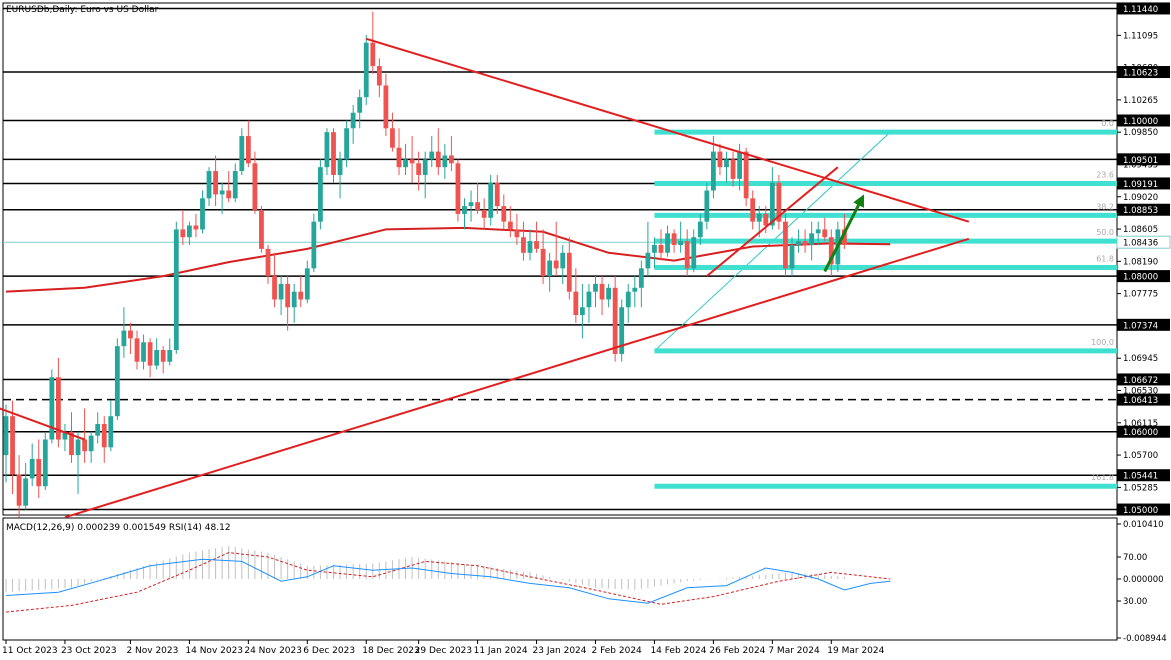 This screenshot has width=1171, height=660. What do you see at coordinates (1140, 198) in the screenshot?
I see `price-tick-label: 1.09020` at bounding box center [1140, 198].